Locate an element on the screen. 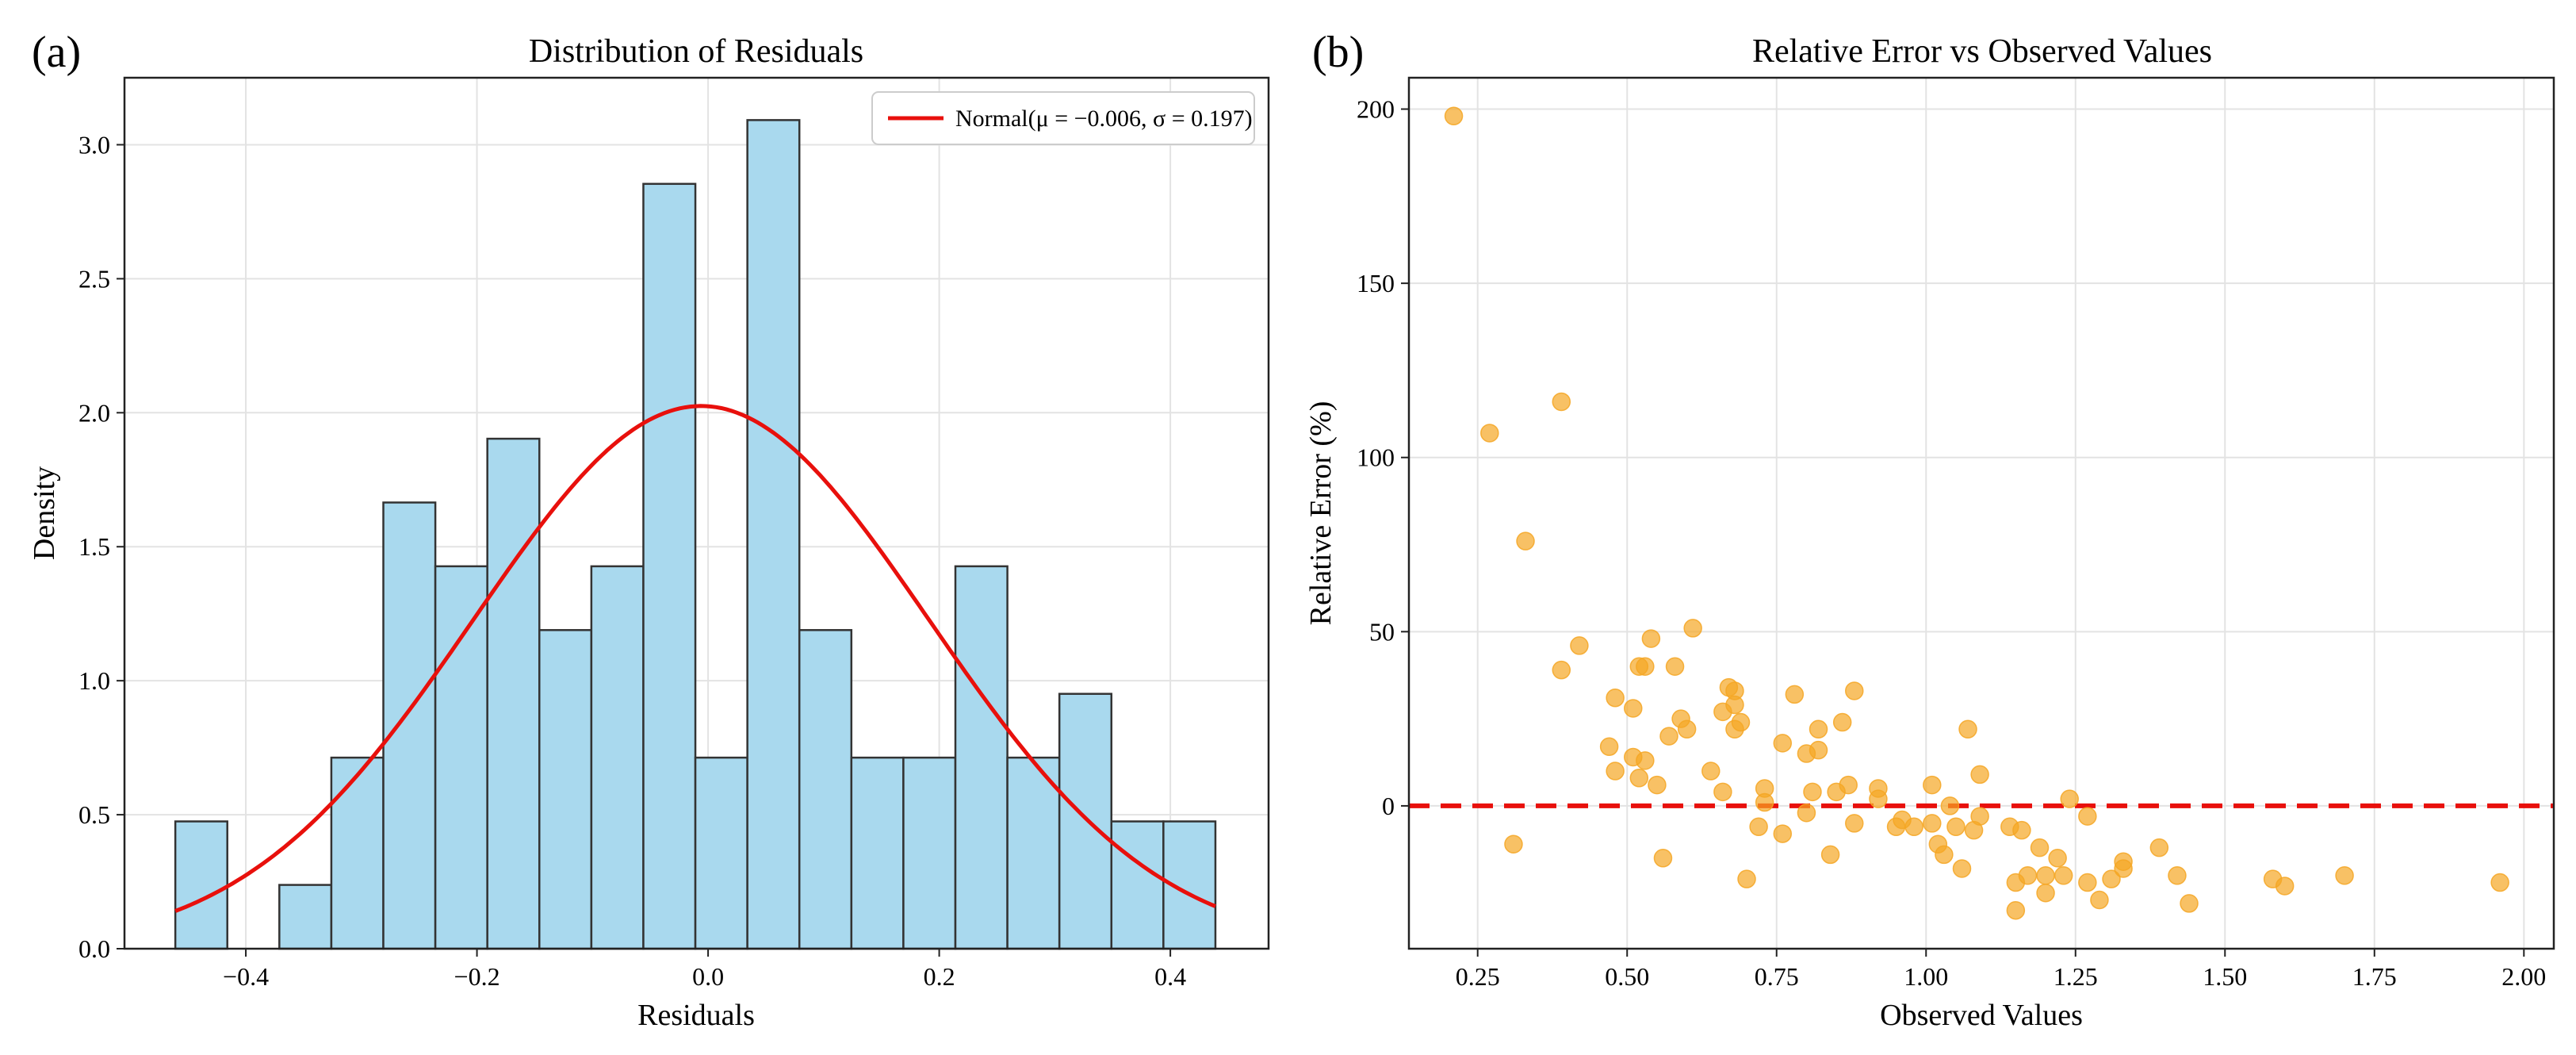  x-tick-label-0: −0.4 is located at coordinates (246, 976).